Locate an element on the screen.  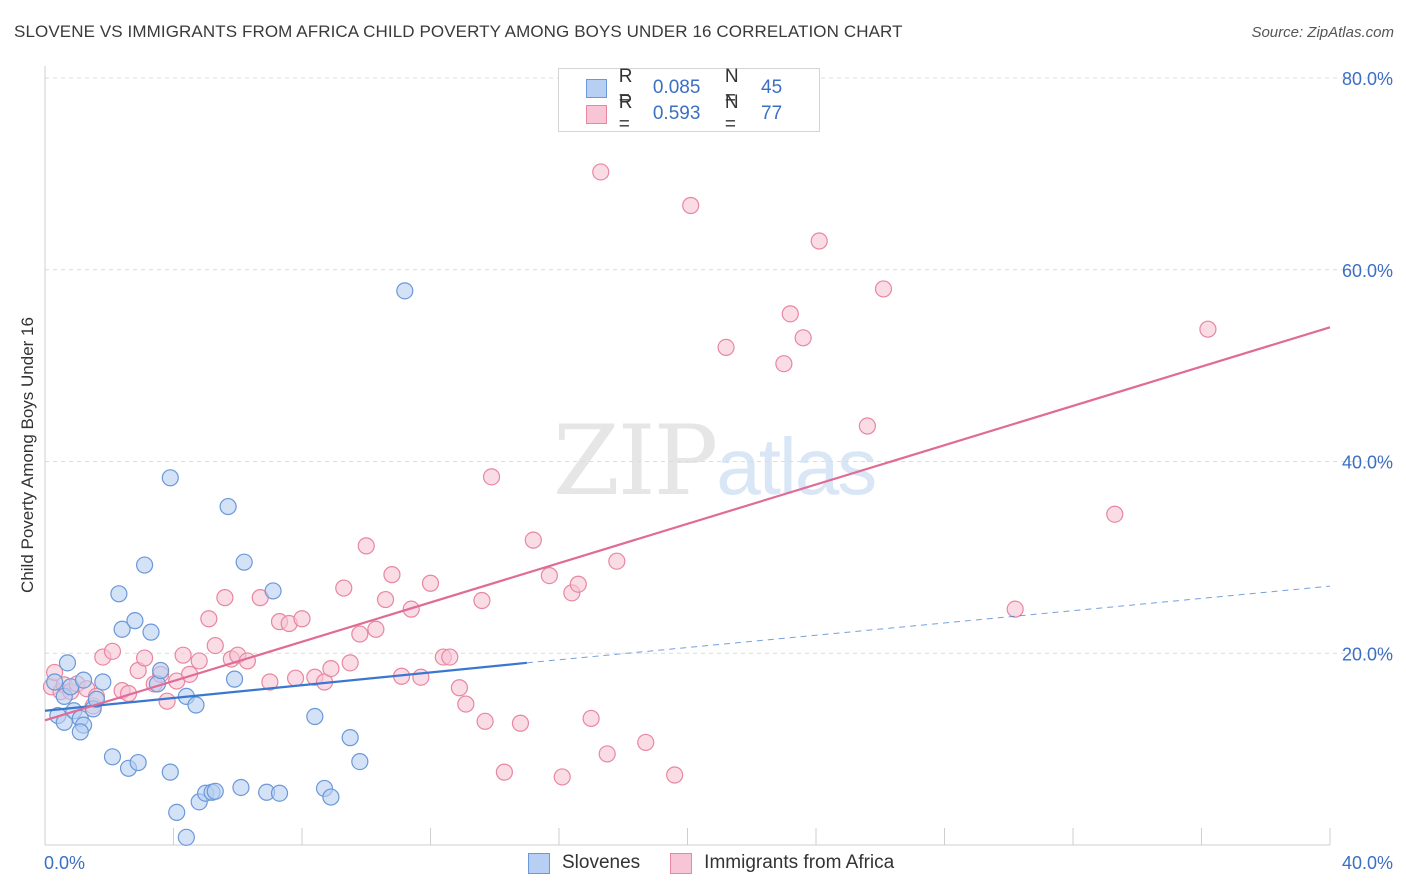
slovenes-trendline-extension is located at coordinates (928, 624).